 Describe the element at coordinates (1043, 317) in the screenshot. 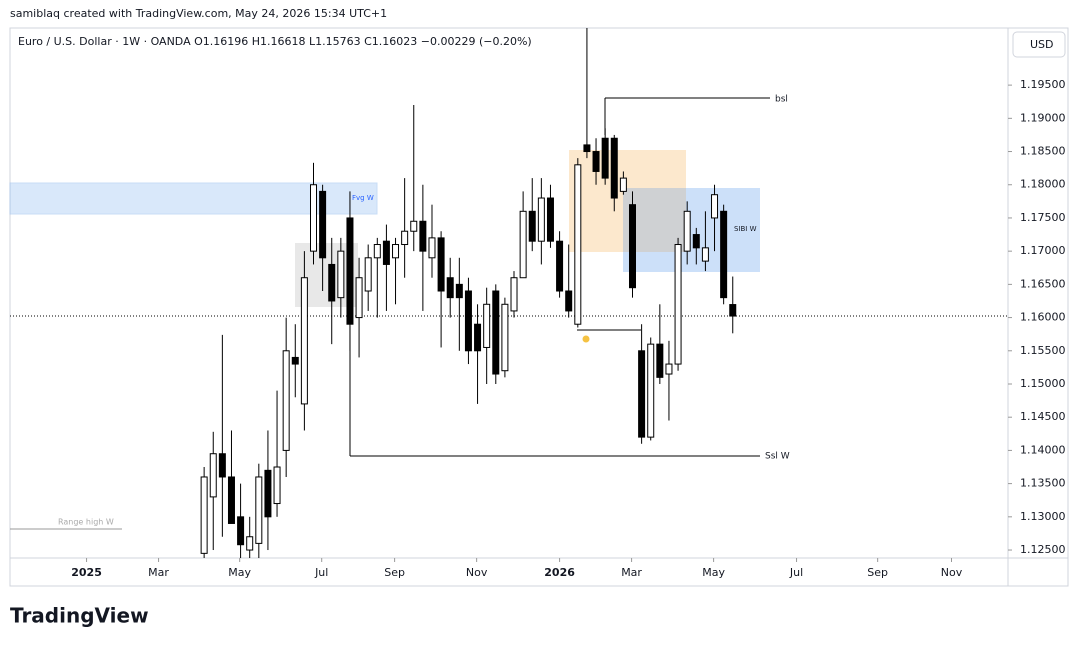

I see `y-tick-label: 1.16000` at that location.